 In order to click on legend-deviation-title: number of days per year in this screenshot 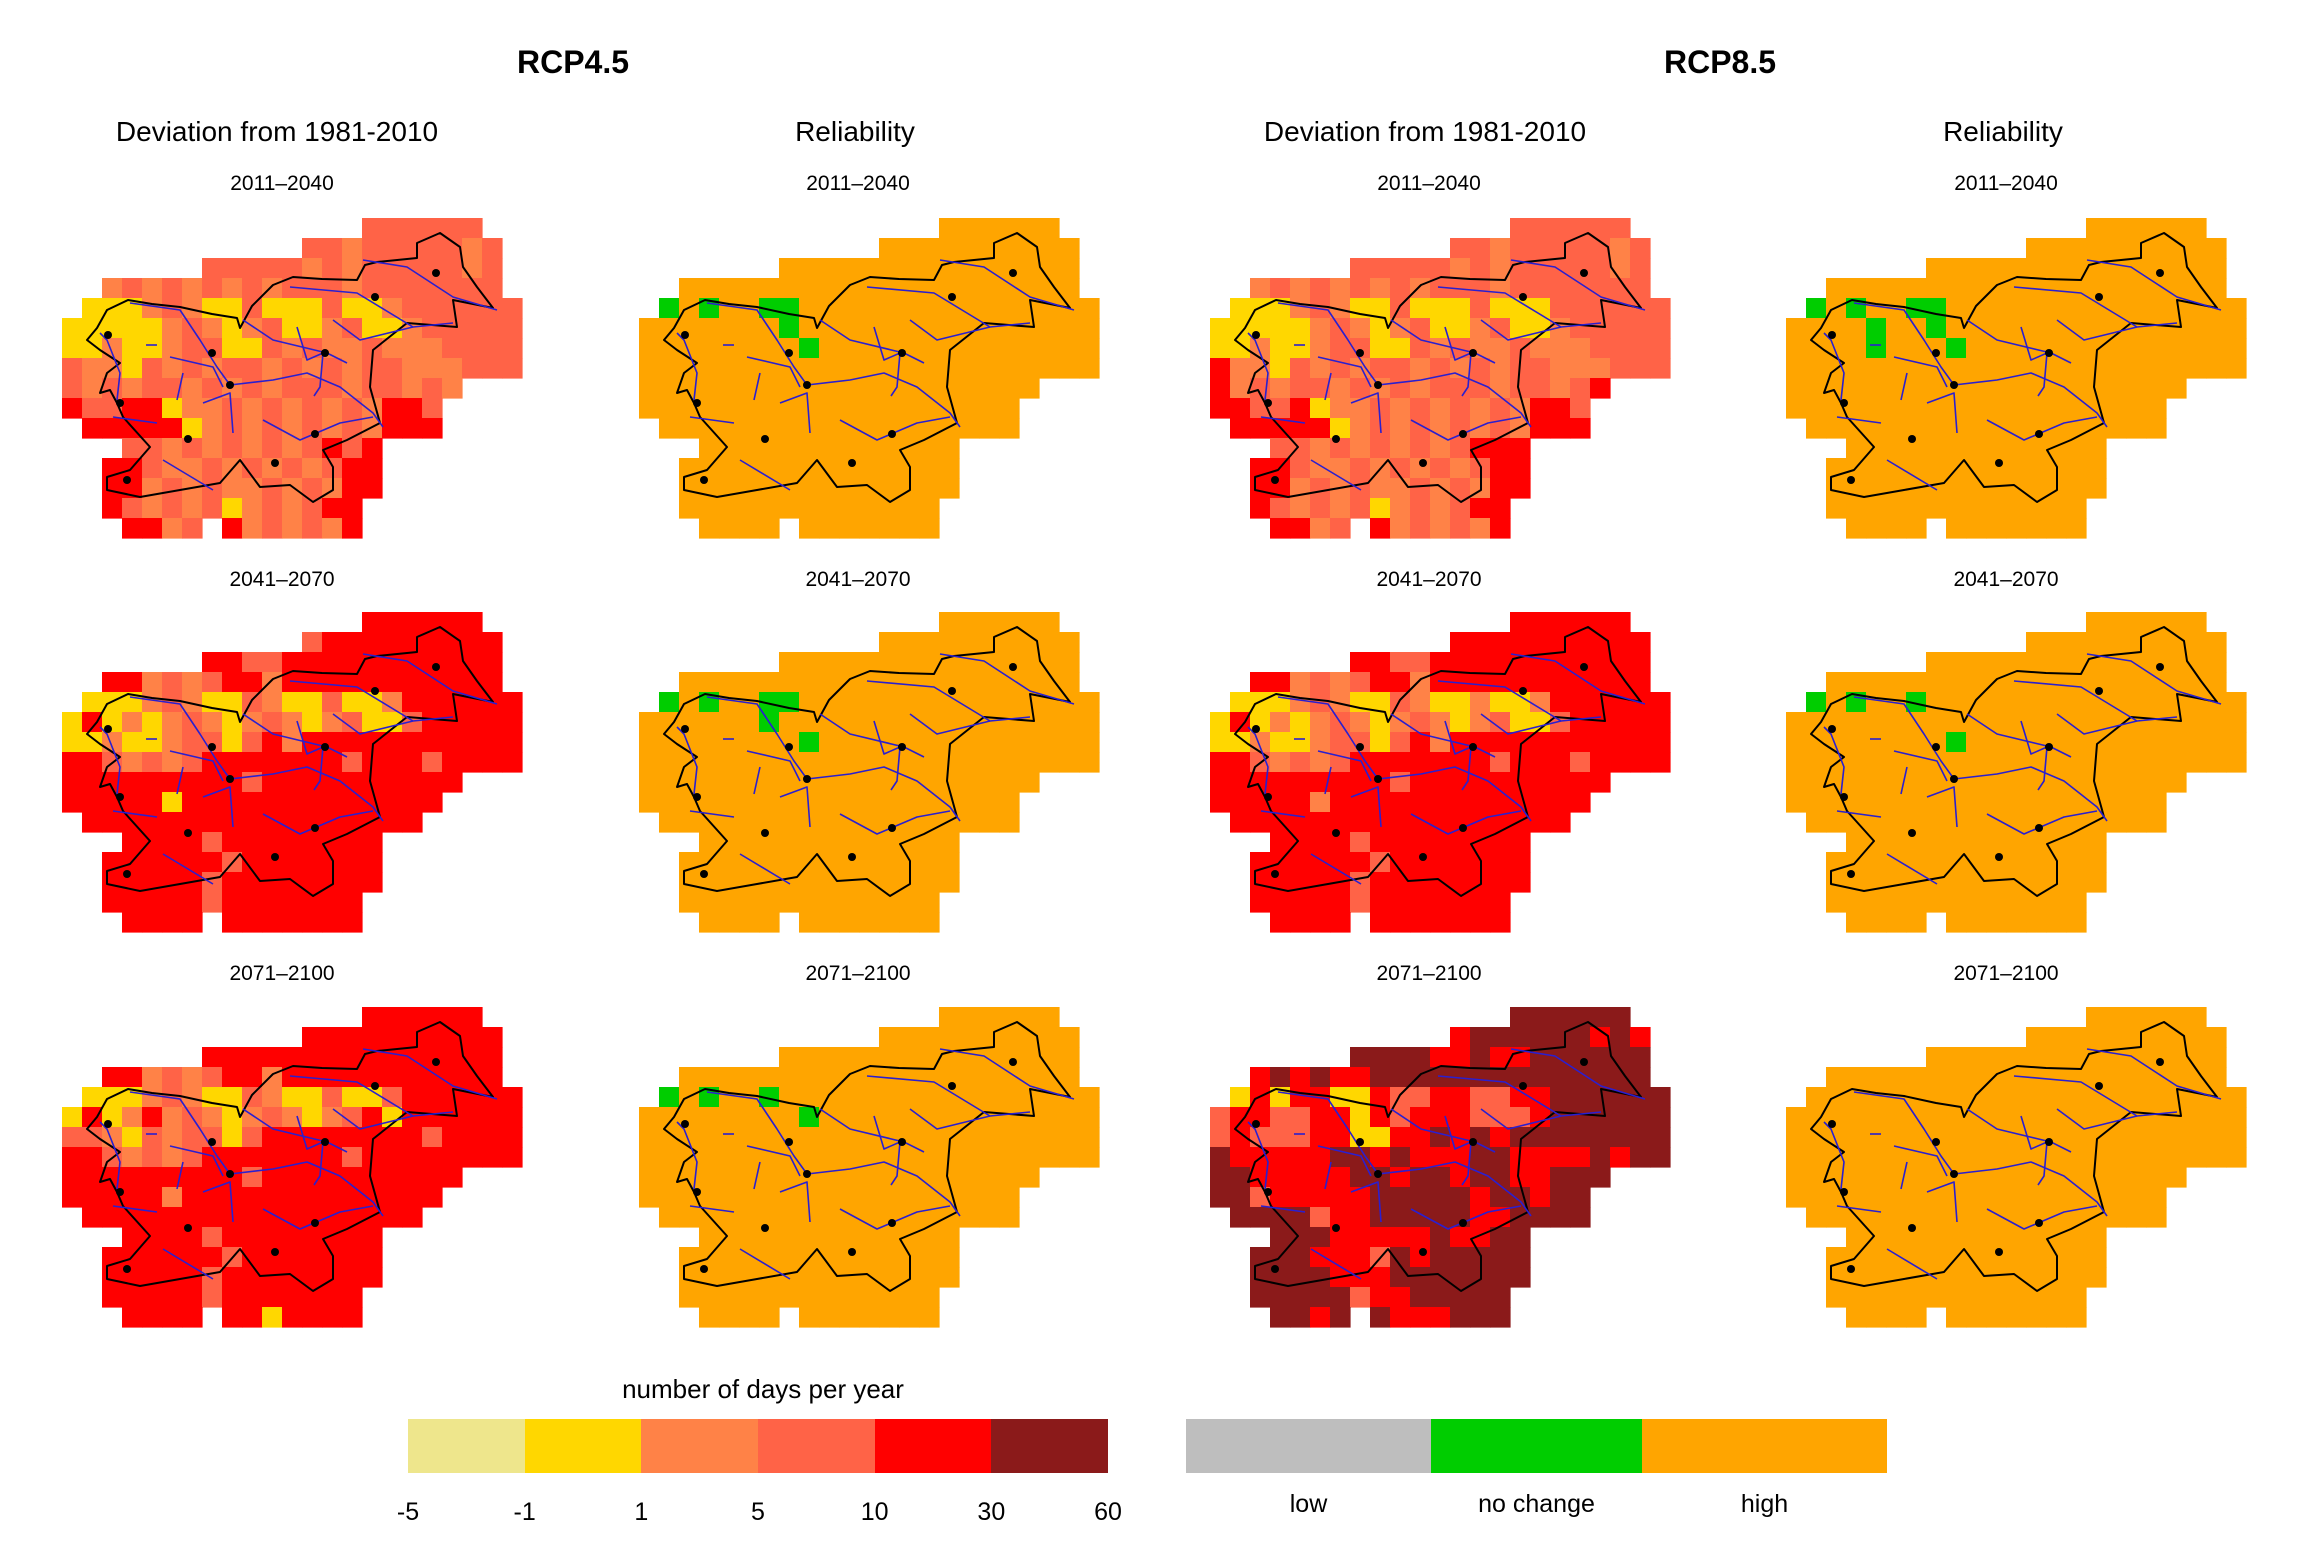, I will do `click(763, 1389)`.